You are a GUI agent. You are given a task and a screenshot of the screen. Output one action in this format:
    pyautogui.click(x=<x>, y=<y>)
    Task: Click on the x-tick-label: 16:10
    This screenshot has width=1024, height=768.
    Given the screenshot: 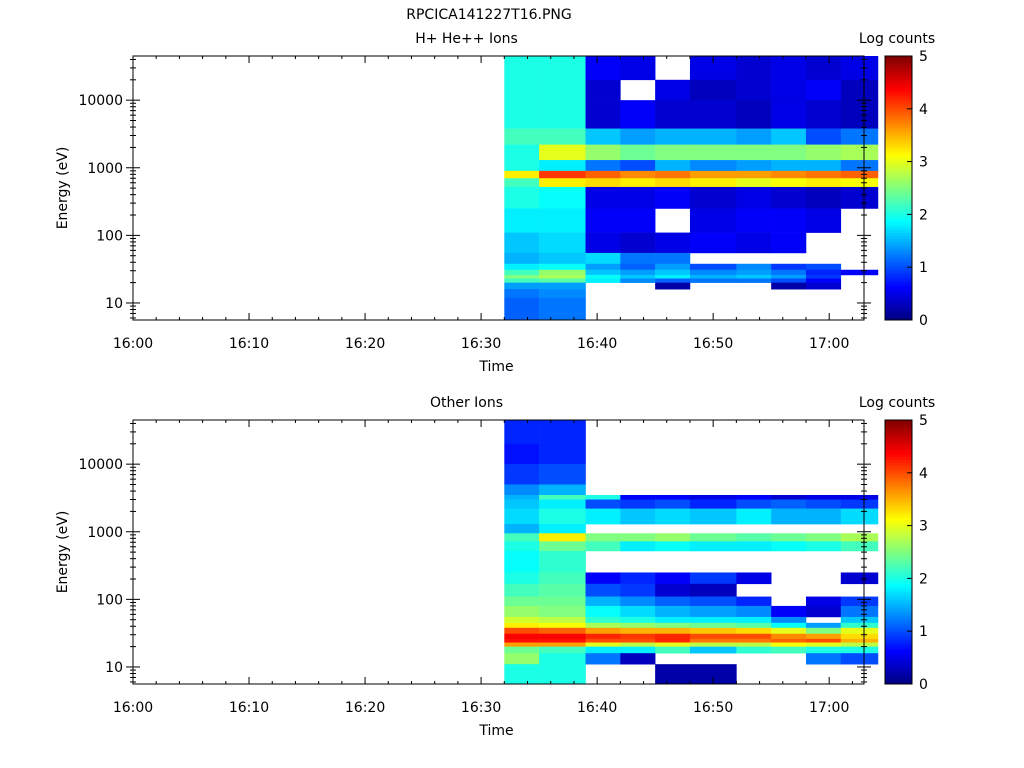 What is the action you would take?
    pyautogui.click(x=249, y=708)
    